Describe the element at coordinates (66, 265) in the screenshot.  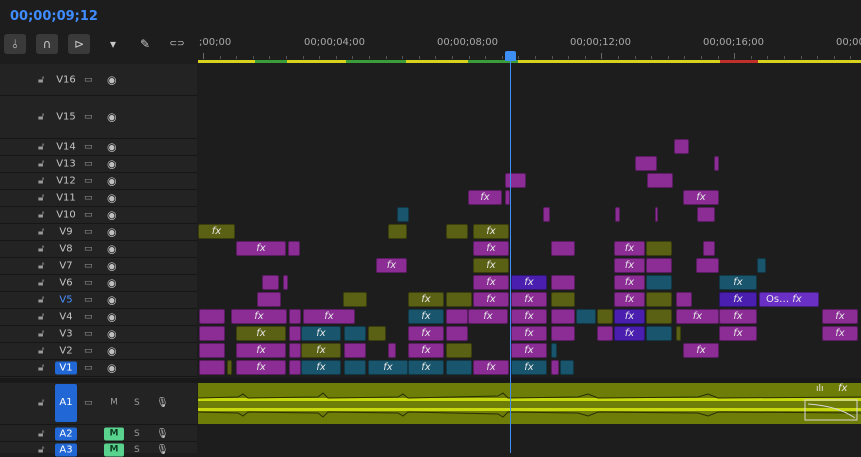
I see `track-name: V7` at that location.